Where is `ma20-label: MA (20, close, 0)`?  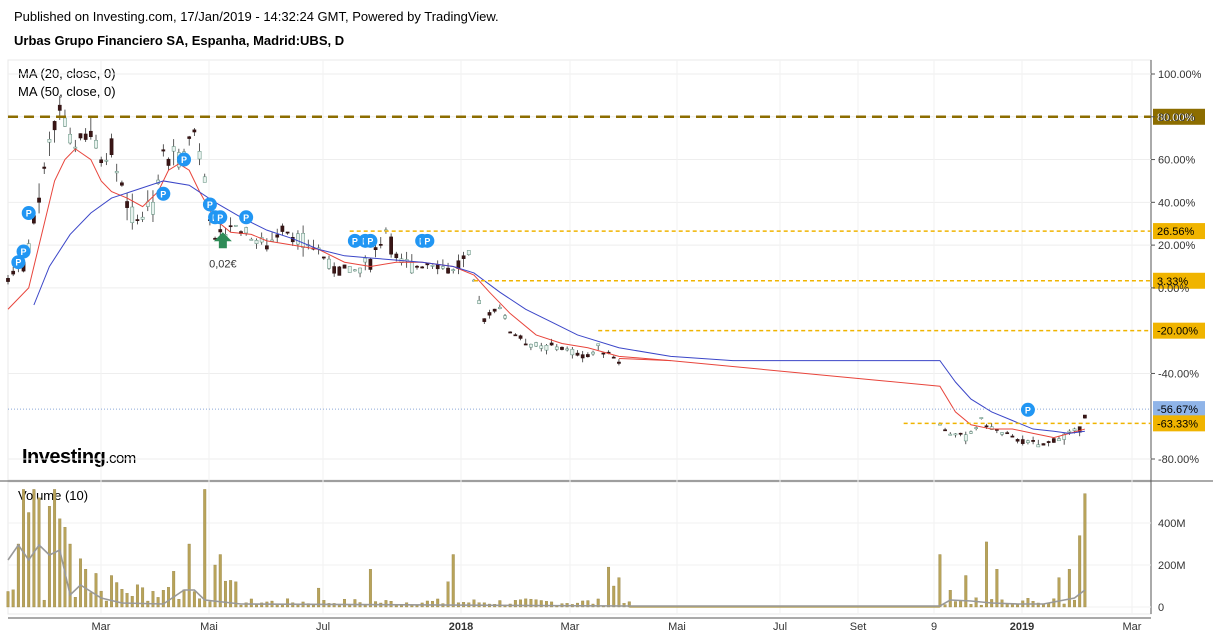 ma20-label: MA (20, close, 0) is located at coordinates (67, 73).